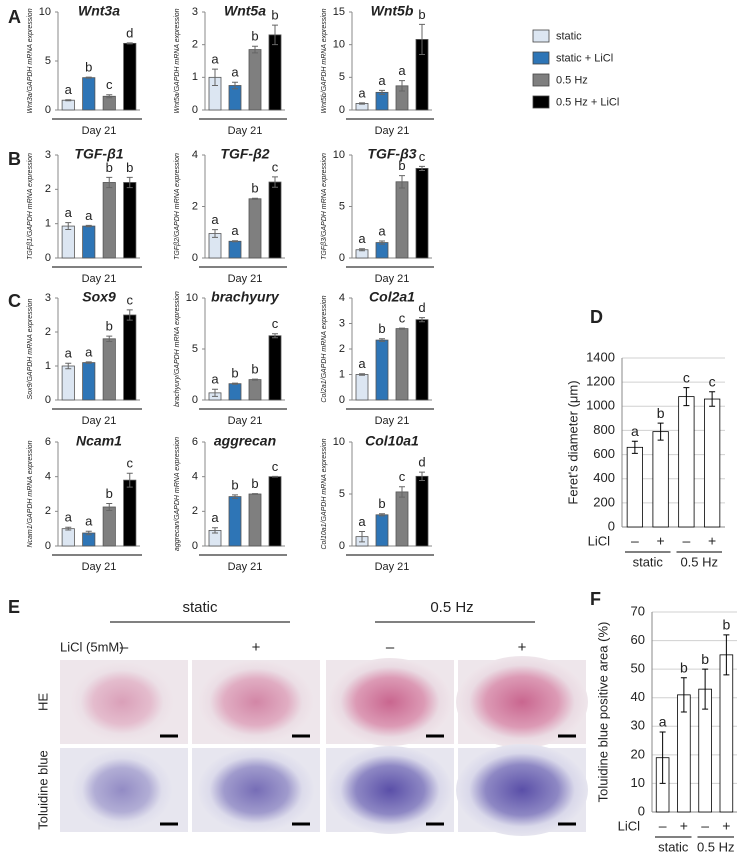 The width and height of the screenshot is (755, 857). I want to click on row-label: HE, so click(42, 702).